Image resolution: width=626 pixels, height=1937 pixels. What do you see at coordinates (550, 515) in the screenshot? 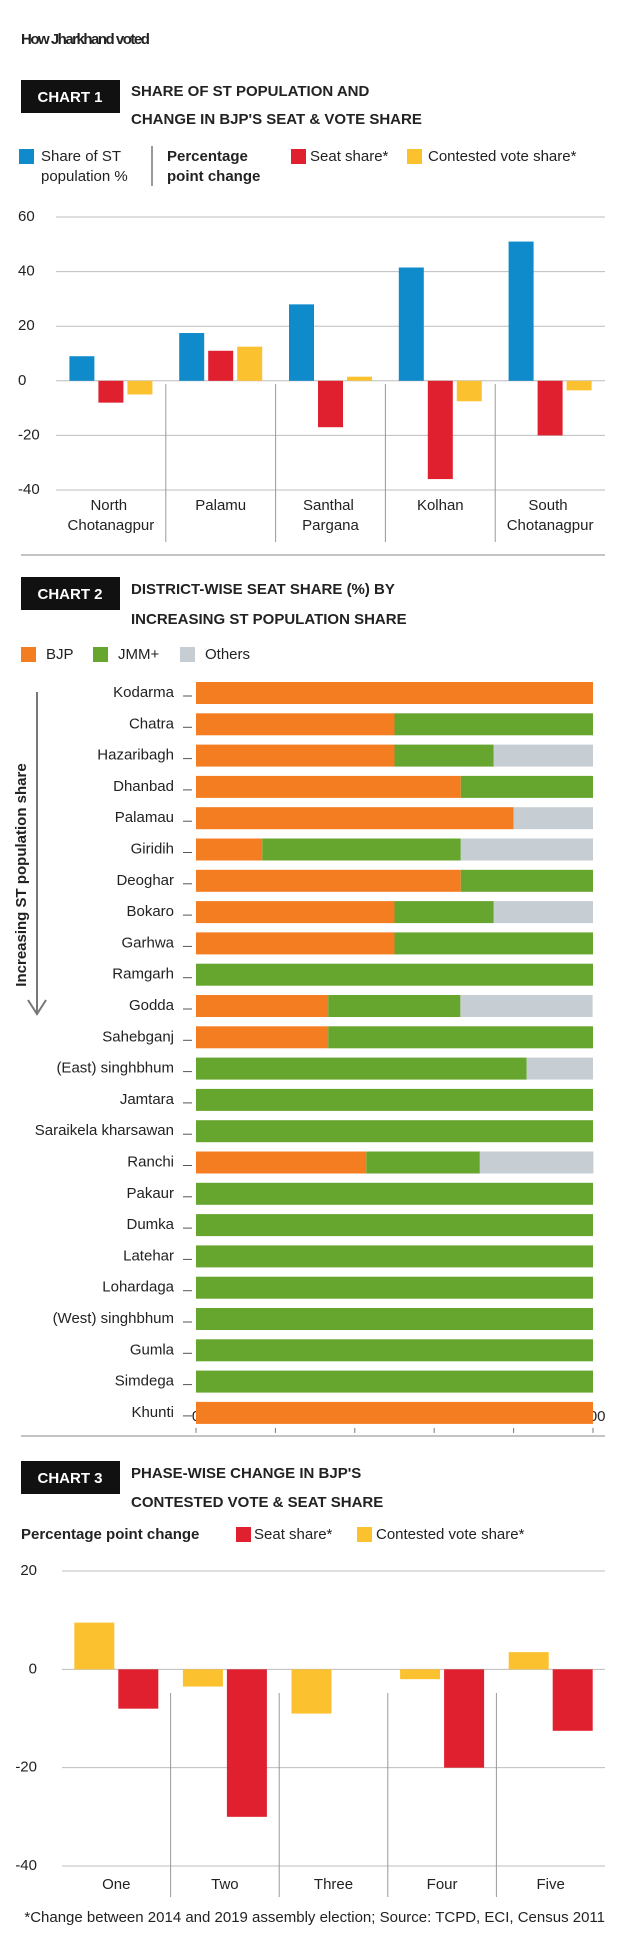
I see `x-tick-label: South Chotanagpur` at bounding box center [550, 515].